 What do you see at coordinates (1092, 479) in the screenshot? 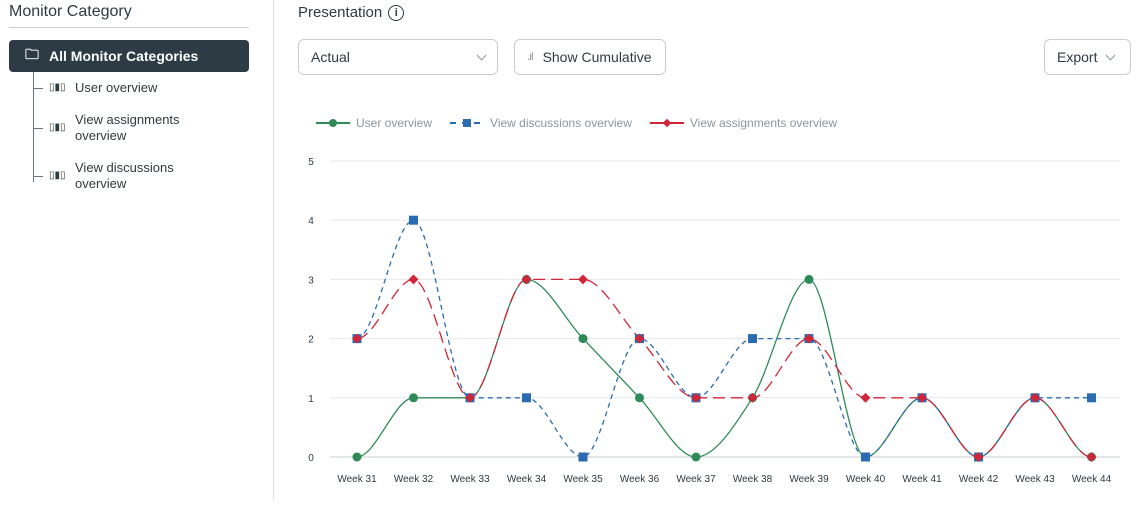
I see `x-tick-label: Week 44` at bounding box center [1092, 479].